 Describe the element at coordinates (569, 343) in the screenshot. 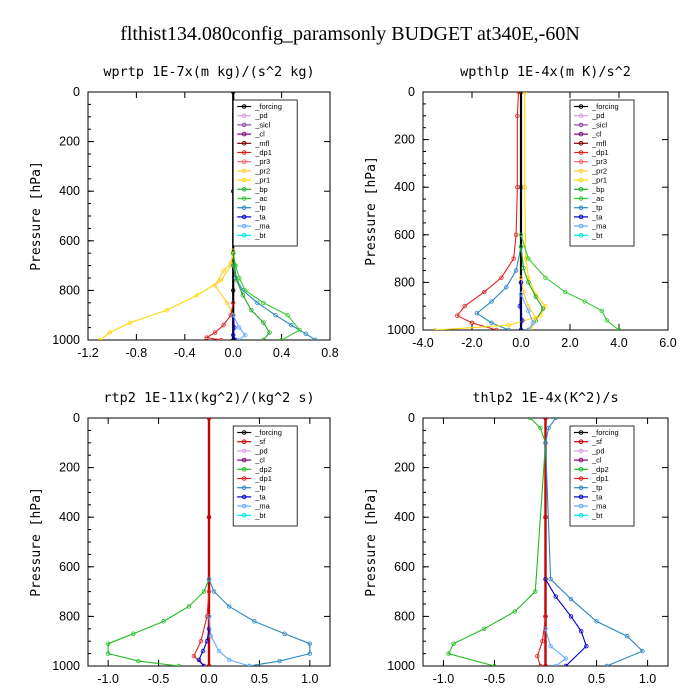

I see `x-tick-label: 2.0` at that location.